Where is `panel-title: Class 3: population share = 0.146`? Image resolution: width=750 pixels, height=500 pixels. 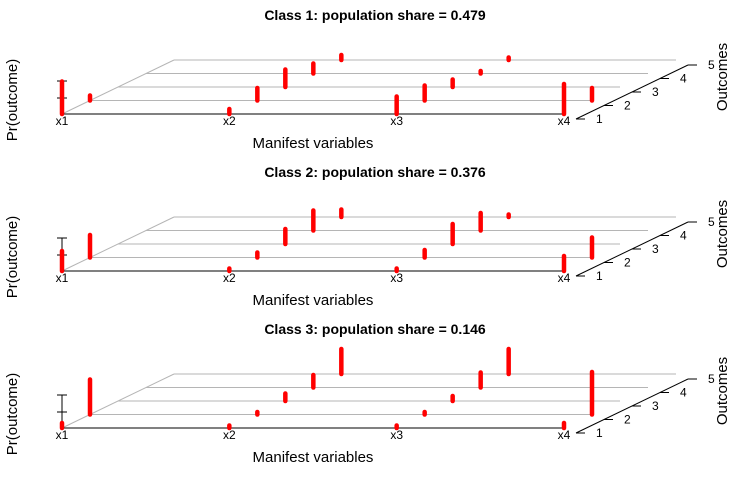
panel-title: Class 3: population share = 0.146 is located at coordinates (375, 329).